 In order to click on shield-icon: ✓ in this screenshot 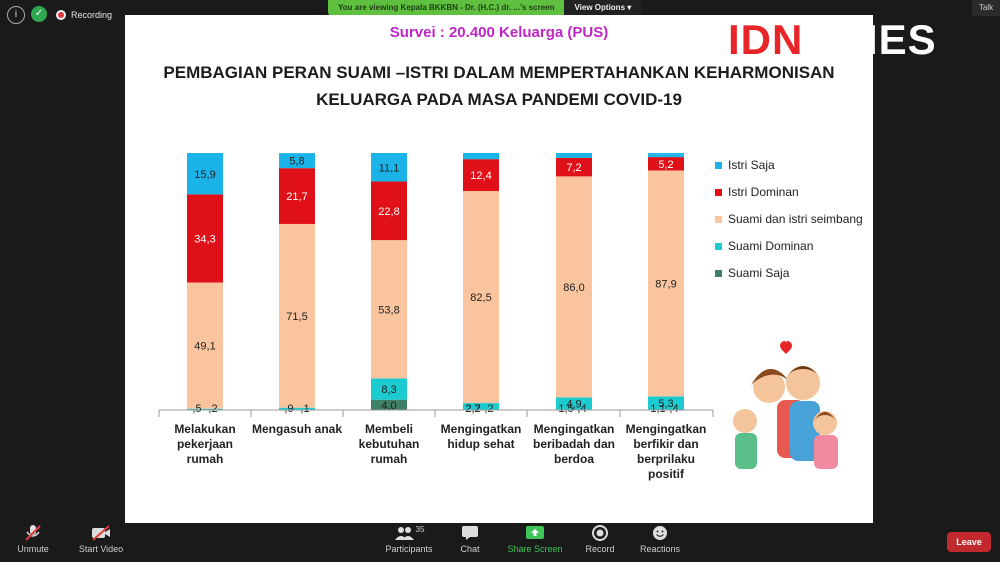, I will do `click(39, 14)`.